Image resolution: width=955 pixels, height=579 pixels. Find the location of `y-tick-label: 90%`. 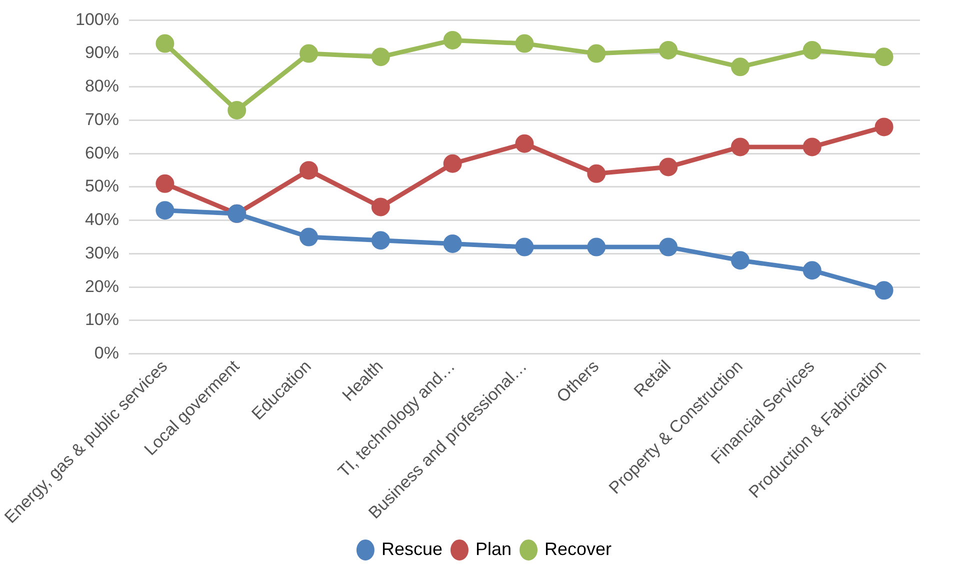

y-tick-label: 90% is located at coordinates (101, 52).